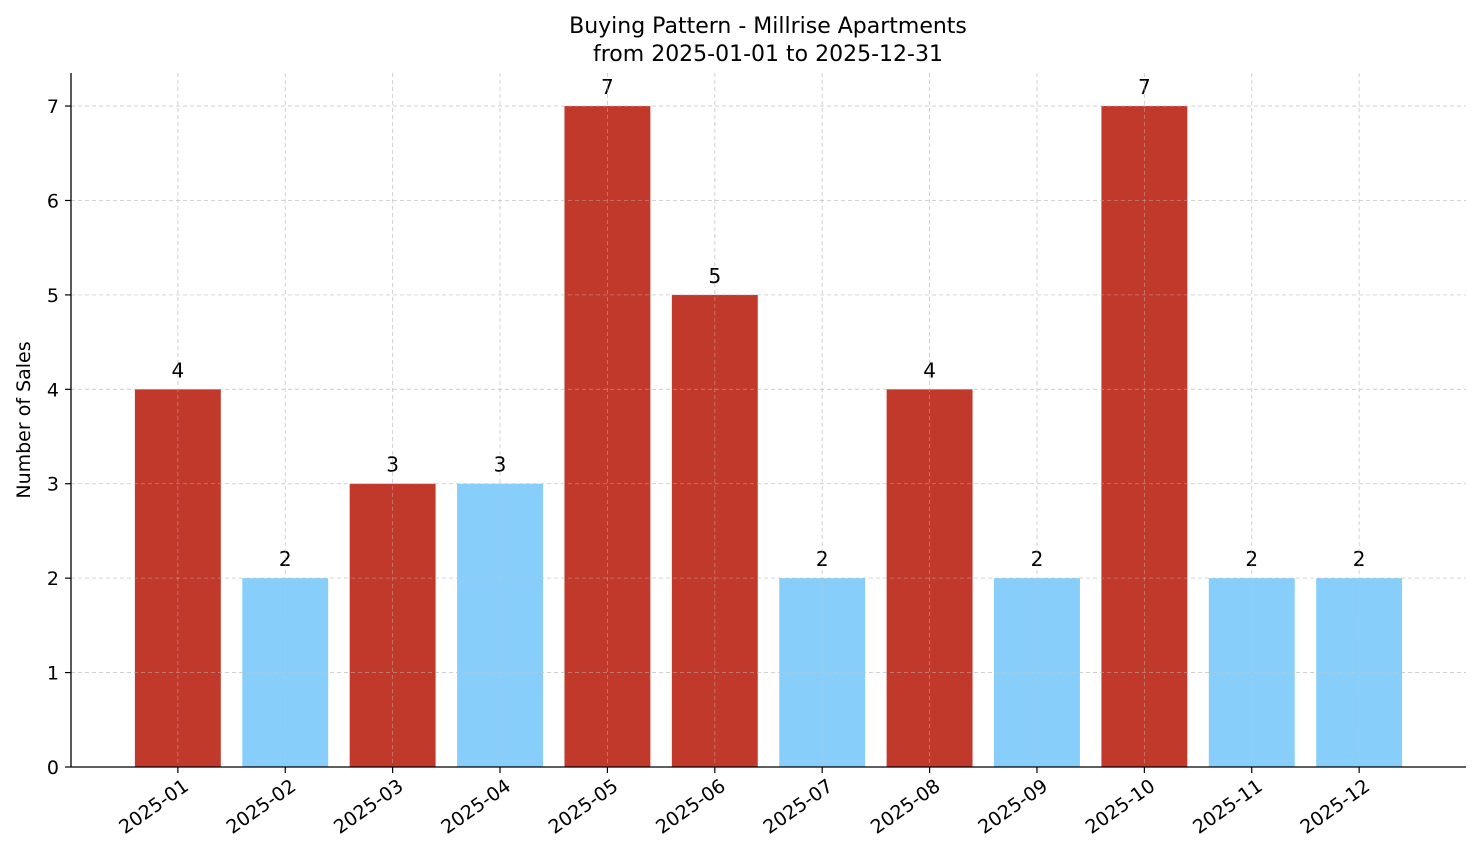  What do you see at coordinates (714, 276) in the screenshot?
I see `data-label: 5` at bounding box center [714, 276].